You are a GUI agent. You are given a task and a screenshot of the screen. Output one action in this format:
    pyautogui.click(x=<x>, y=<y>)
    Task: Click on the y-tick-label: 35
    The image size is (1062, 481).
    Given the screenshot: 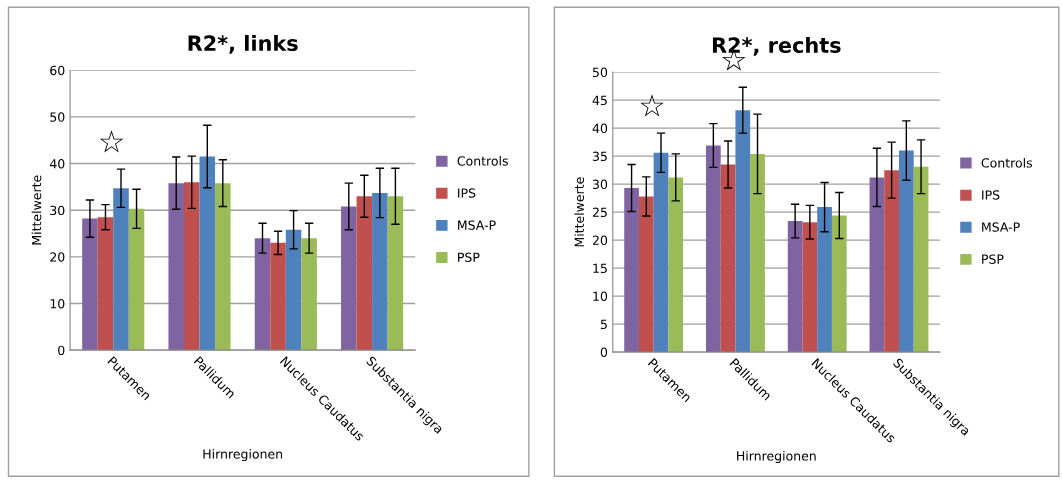 What is the action you would take?
    pyautogui.click(x=599, y=156)
    